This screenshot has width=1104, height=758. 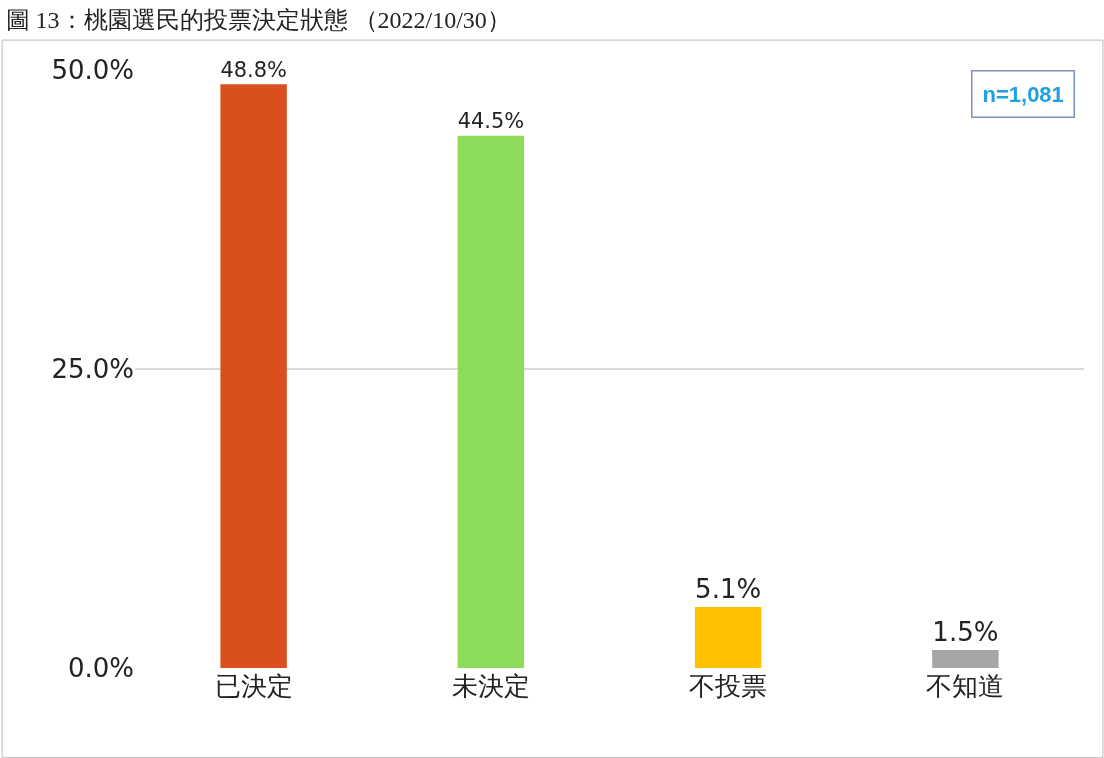 What do you see at coordinates (965, 632) in the screenshot?
I see `data-label: 1.5%` at bounding box center [965, 632].